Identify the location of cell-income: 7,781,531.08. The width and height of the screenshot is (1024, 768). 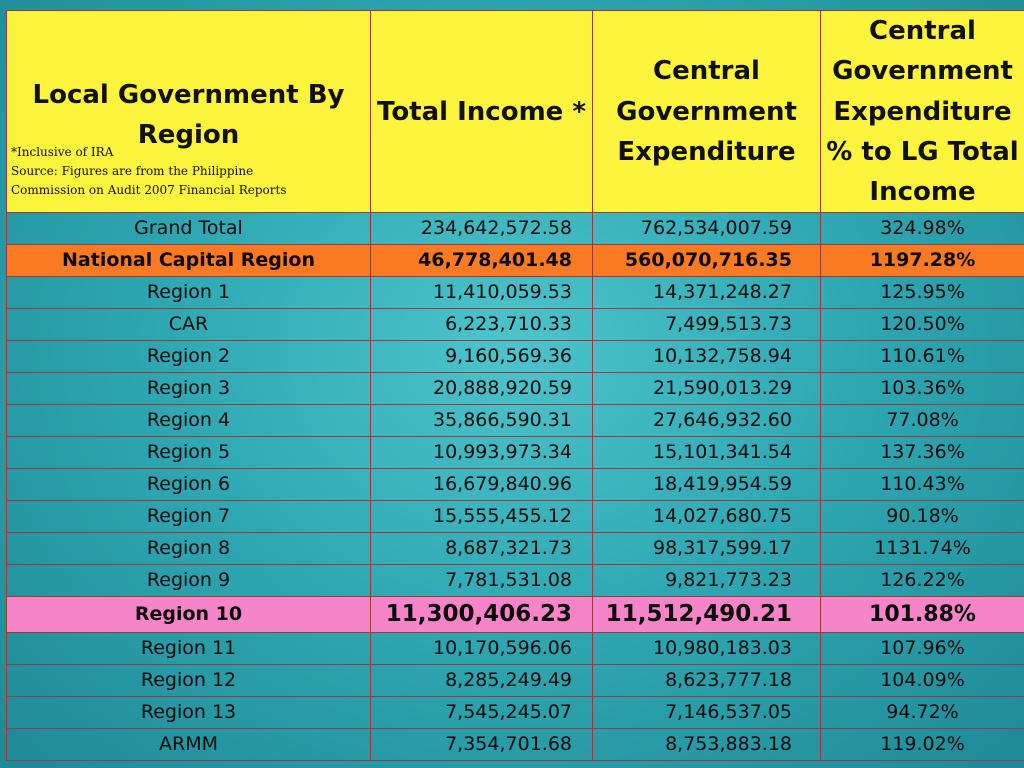
(481, 581).